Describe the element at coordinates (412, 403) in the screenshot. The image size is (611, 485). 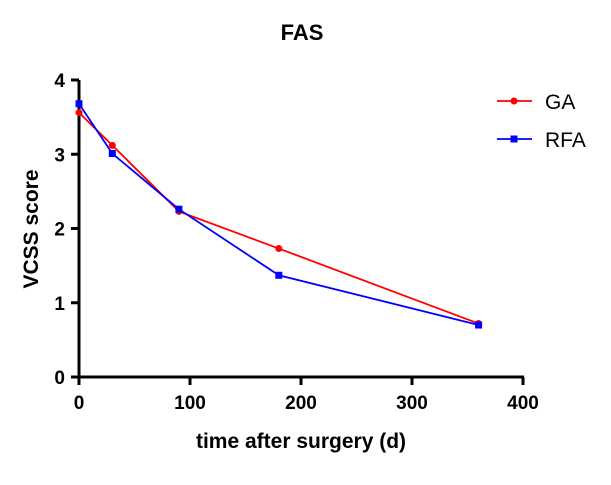
I see `x-tick-label: 300` at that location.